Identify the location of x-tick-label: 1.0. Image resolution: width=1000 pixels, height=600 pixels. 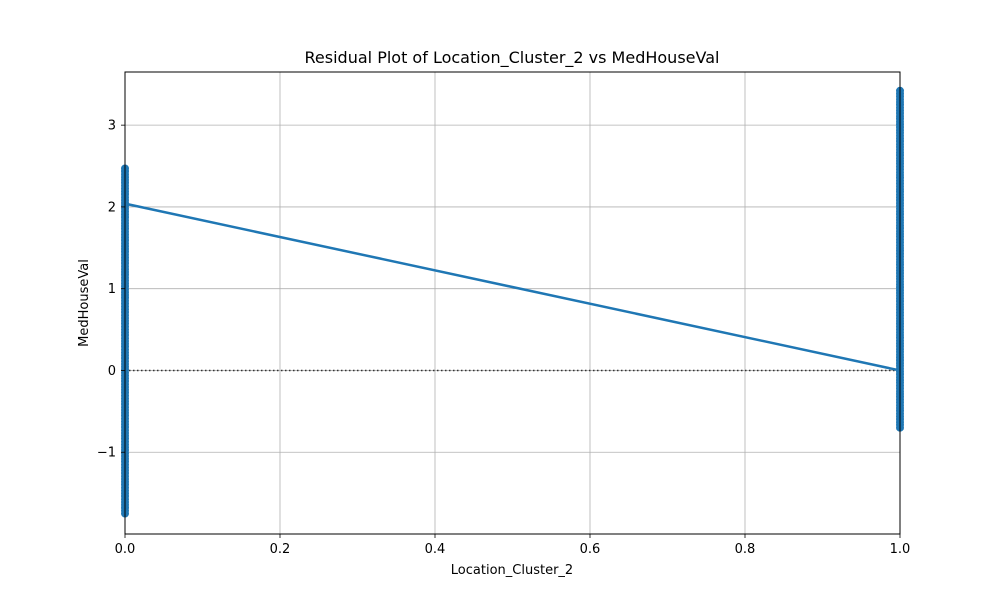
(900, 549).